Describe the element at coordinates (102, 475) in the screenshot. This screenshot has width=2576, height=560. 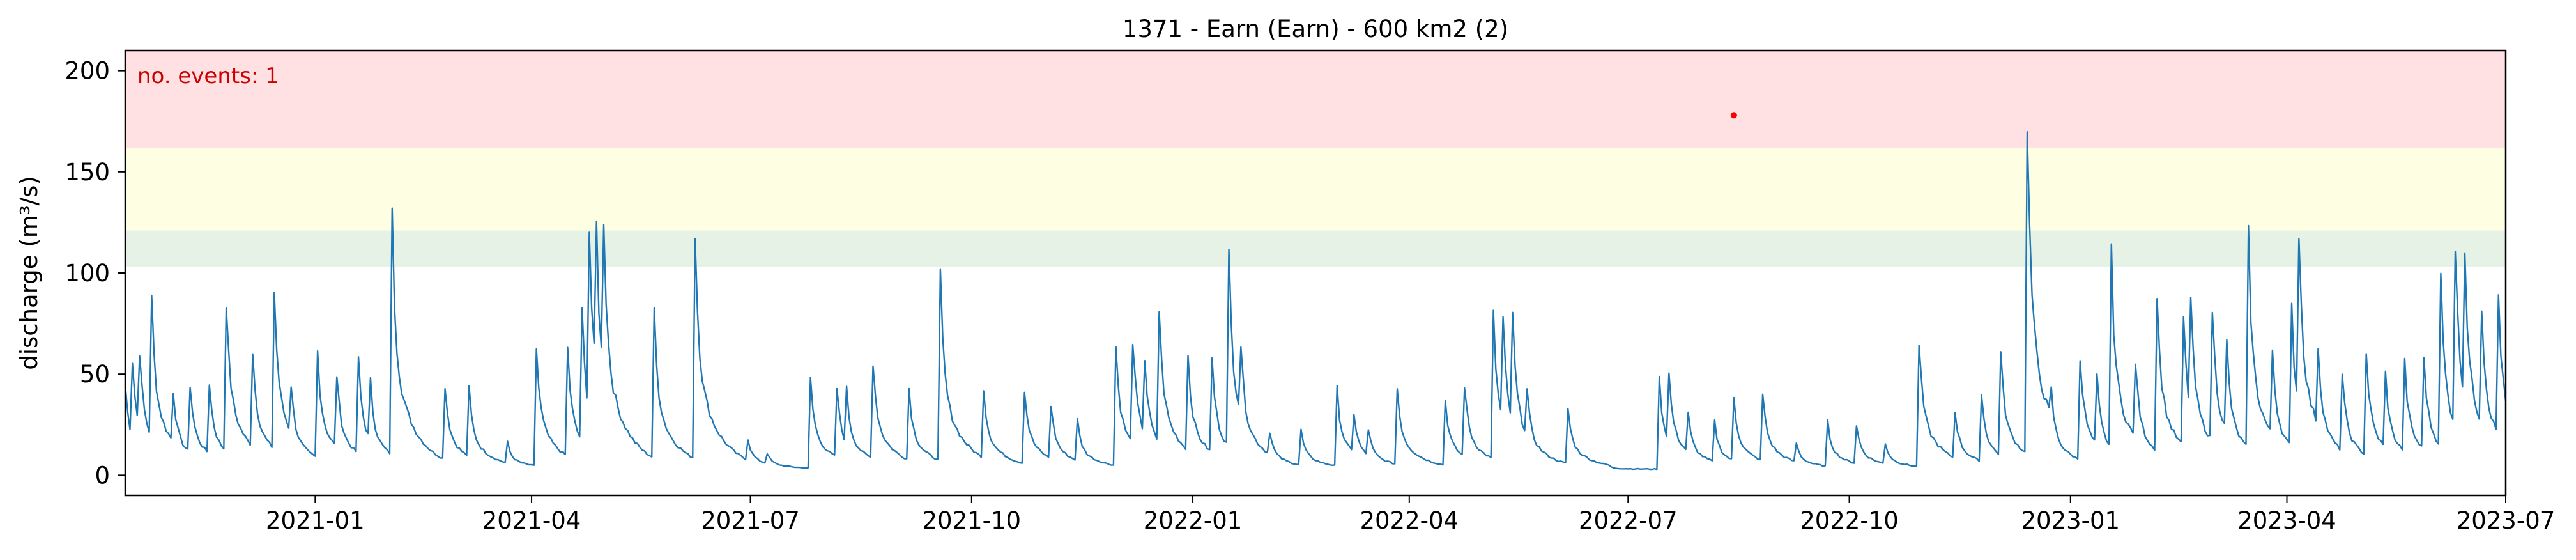
I see `y-tick-label-1: 0` at that location.